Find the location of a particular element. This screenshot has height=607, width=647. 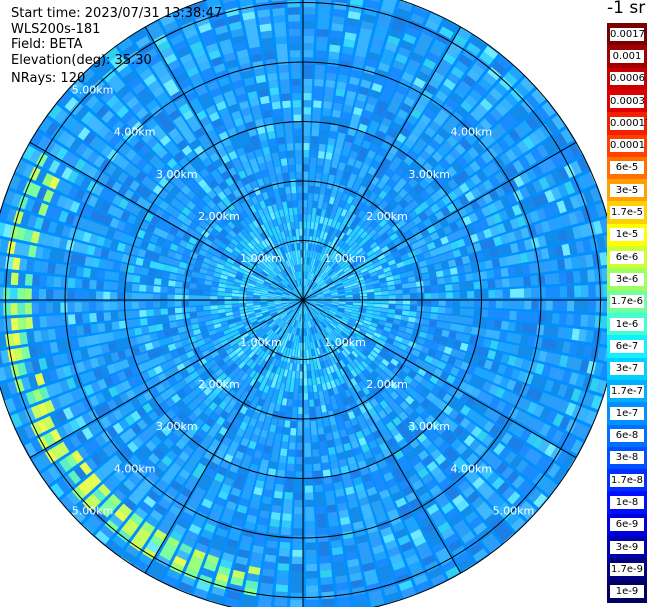

colorbar-cell: 0.00017 is located at coordinates (627, 124).